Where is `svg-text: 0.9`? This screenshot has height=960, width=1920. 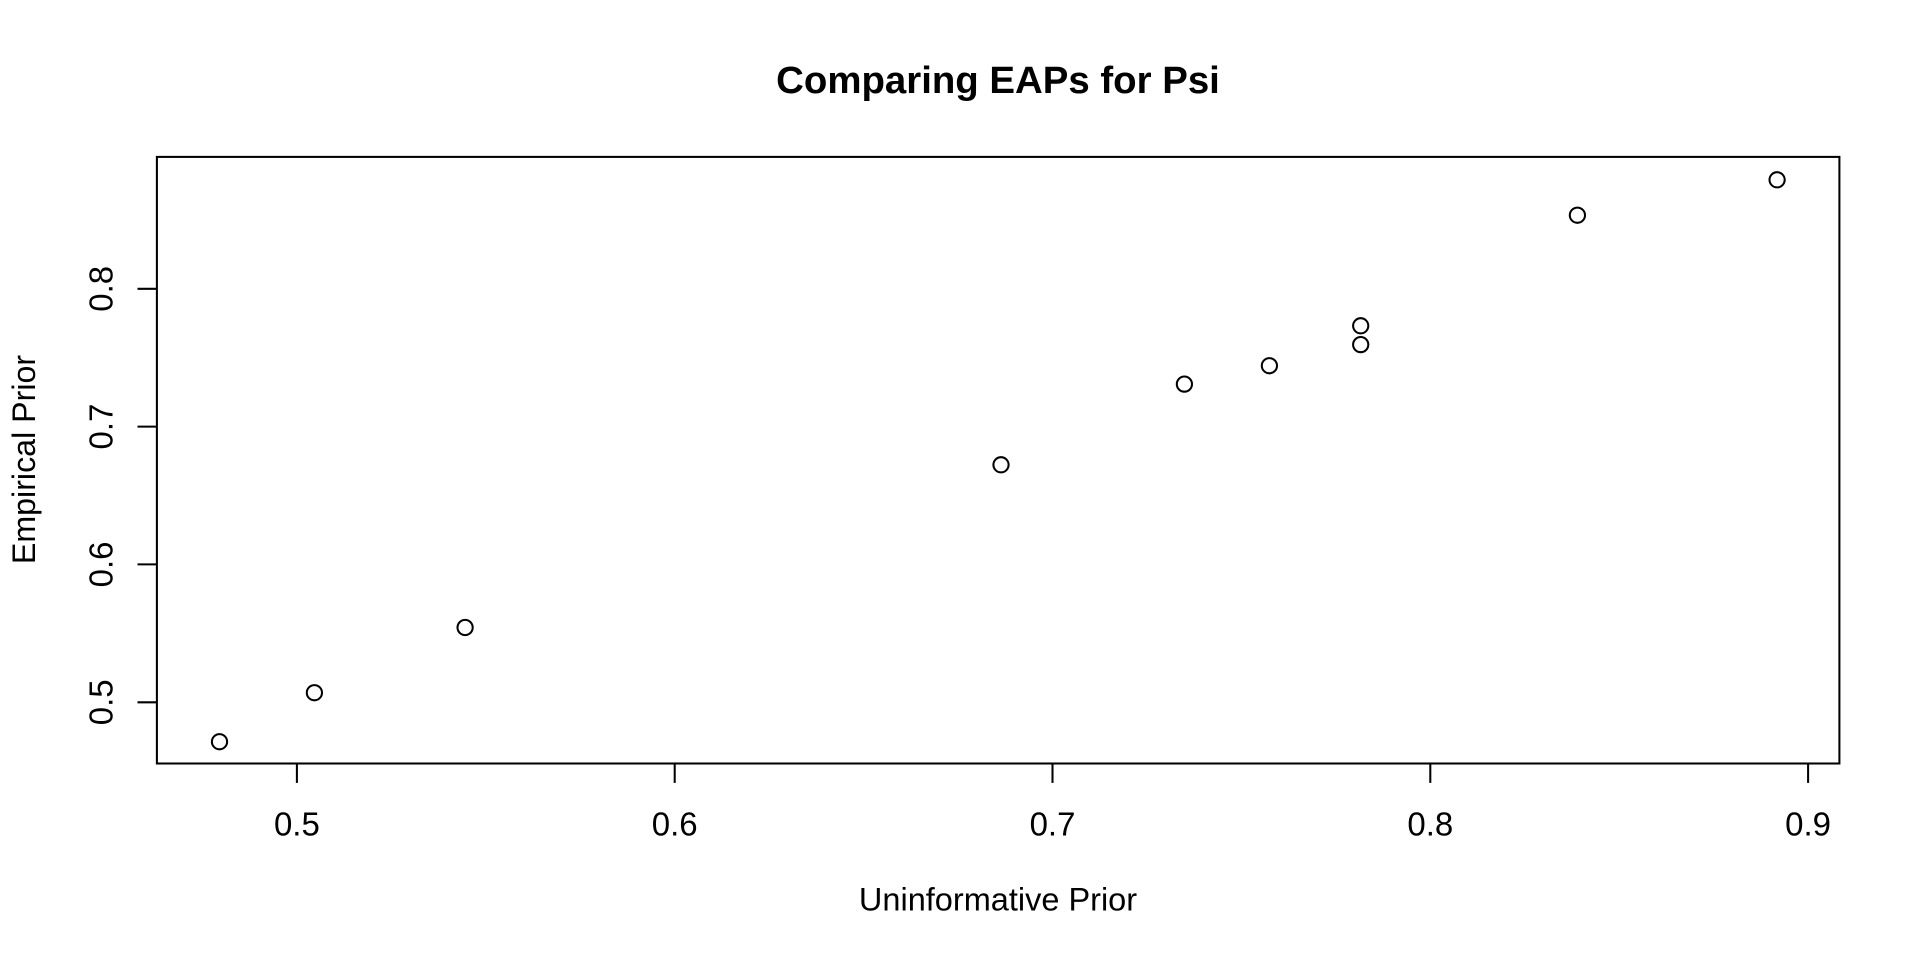 svg-text: 0.9 is located at coordinates (1808, 824).